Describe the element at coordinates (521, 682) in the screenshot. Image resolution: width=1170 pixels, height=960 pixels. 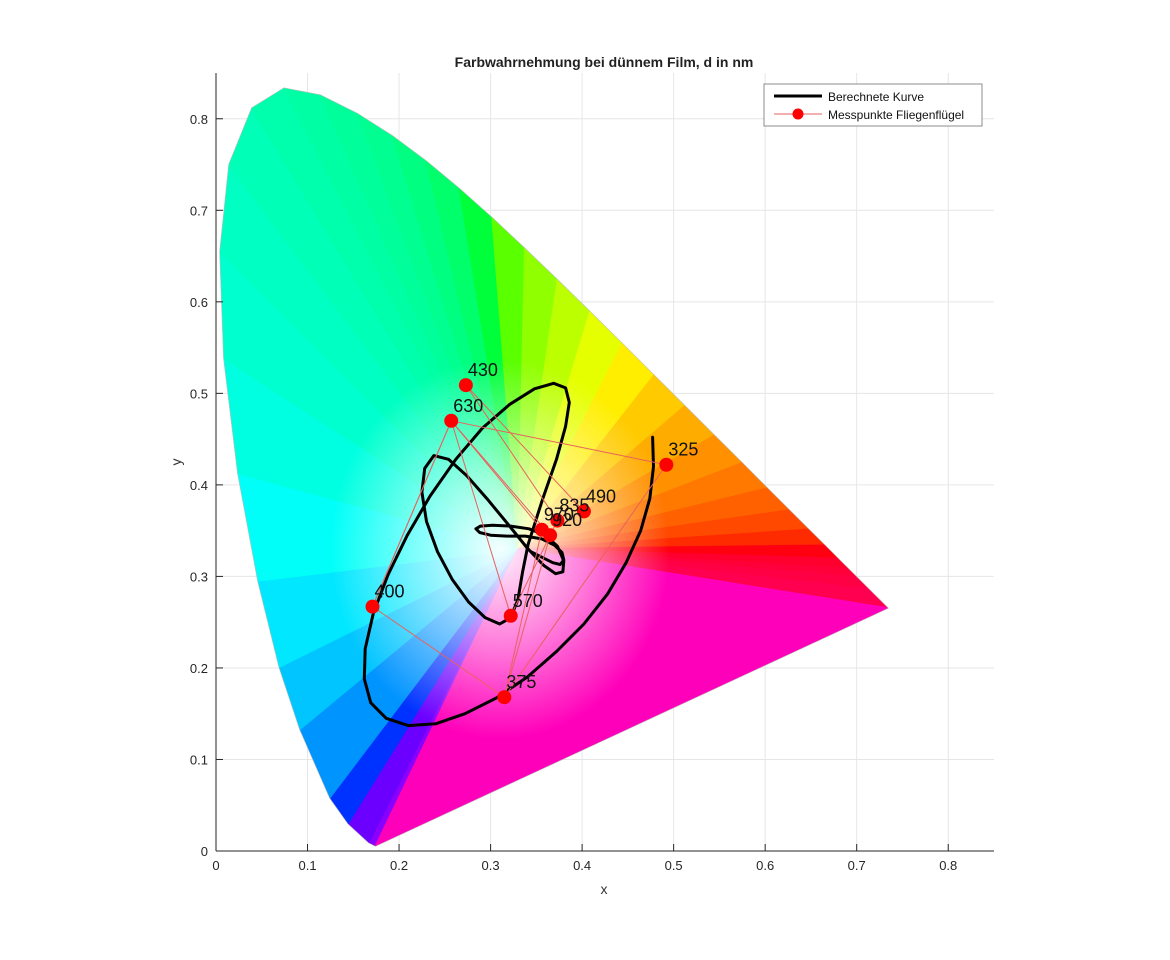
I see `measurement-label-375: 375` at that location.